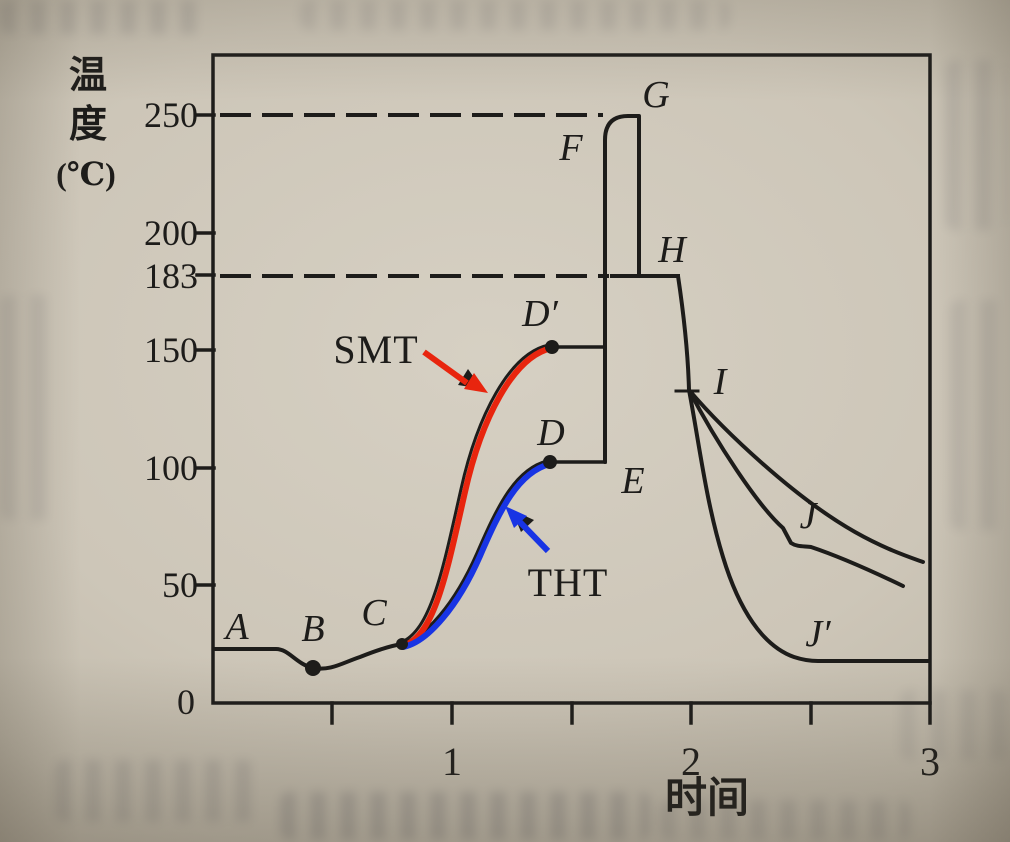 The image size is (1010, 842). I want to click on curve-cooling-mid-j, so click(796, 488).